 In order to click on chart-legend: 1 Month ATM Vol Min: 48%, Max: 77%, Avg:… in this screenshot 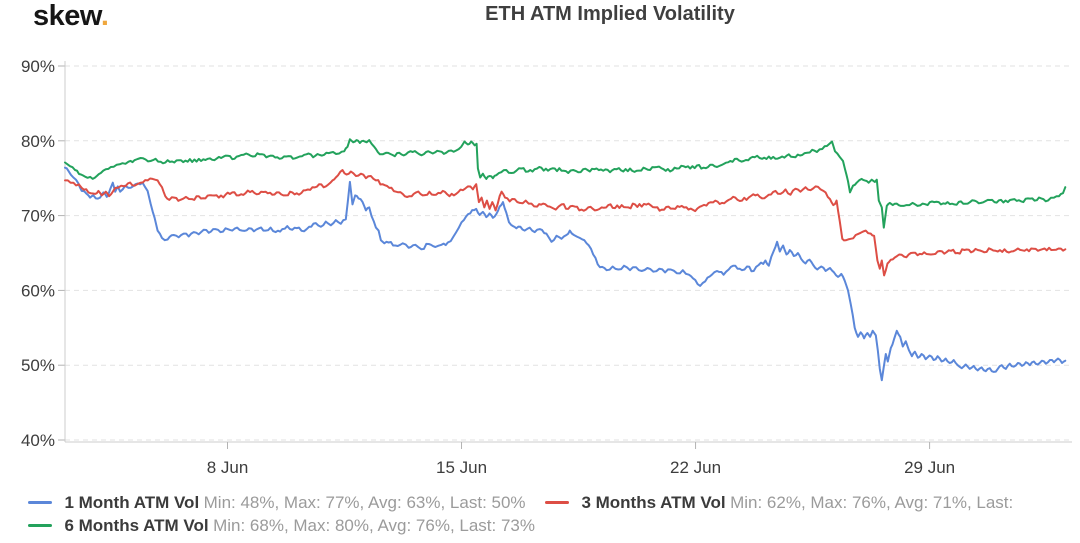, I will do `click(540, 514)`.